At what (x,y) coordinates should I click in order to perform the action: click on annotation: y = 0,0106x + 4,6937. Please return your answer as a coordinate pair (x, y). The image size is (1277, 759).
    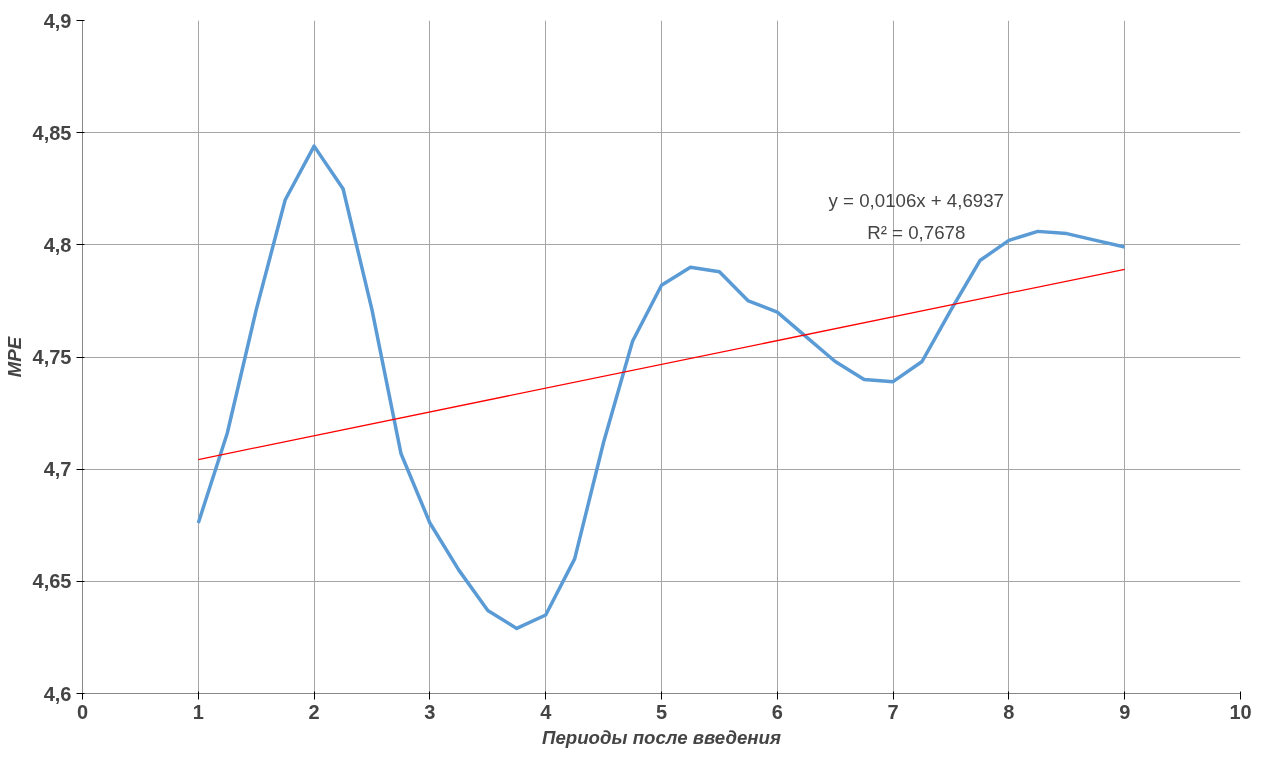
    Looking at the image, I should click on (916, 201).